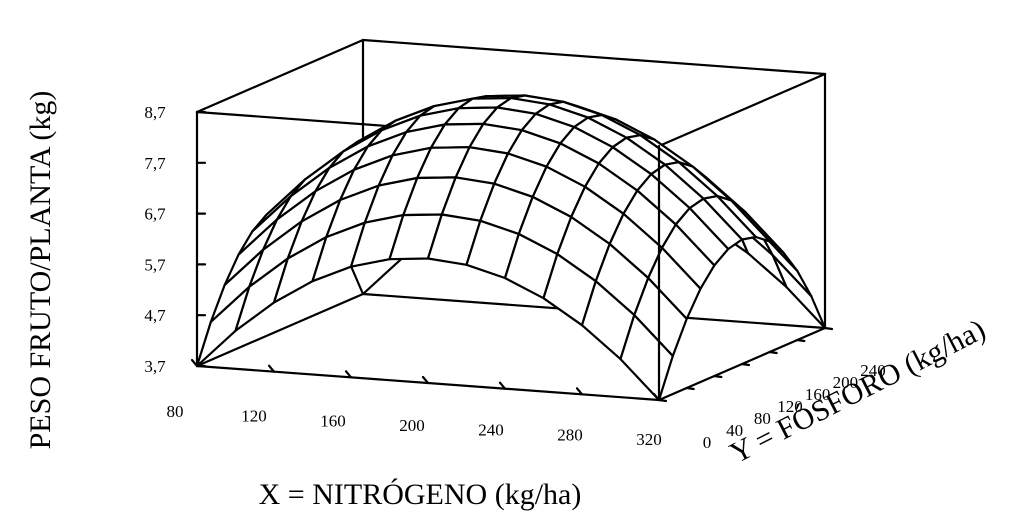 This screenshot has width=1011, height=514. I want to click on x-tick-label: 280, so click(570, 434).